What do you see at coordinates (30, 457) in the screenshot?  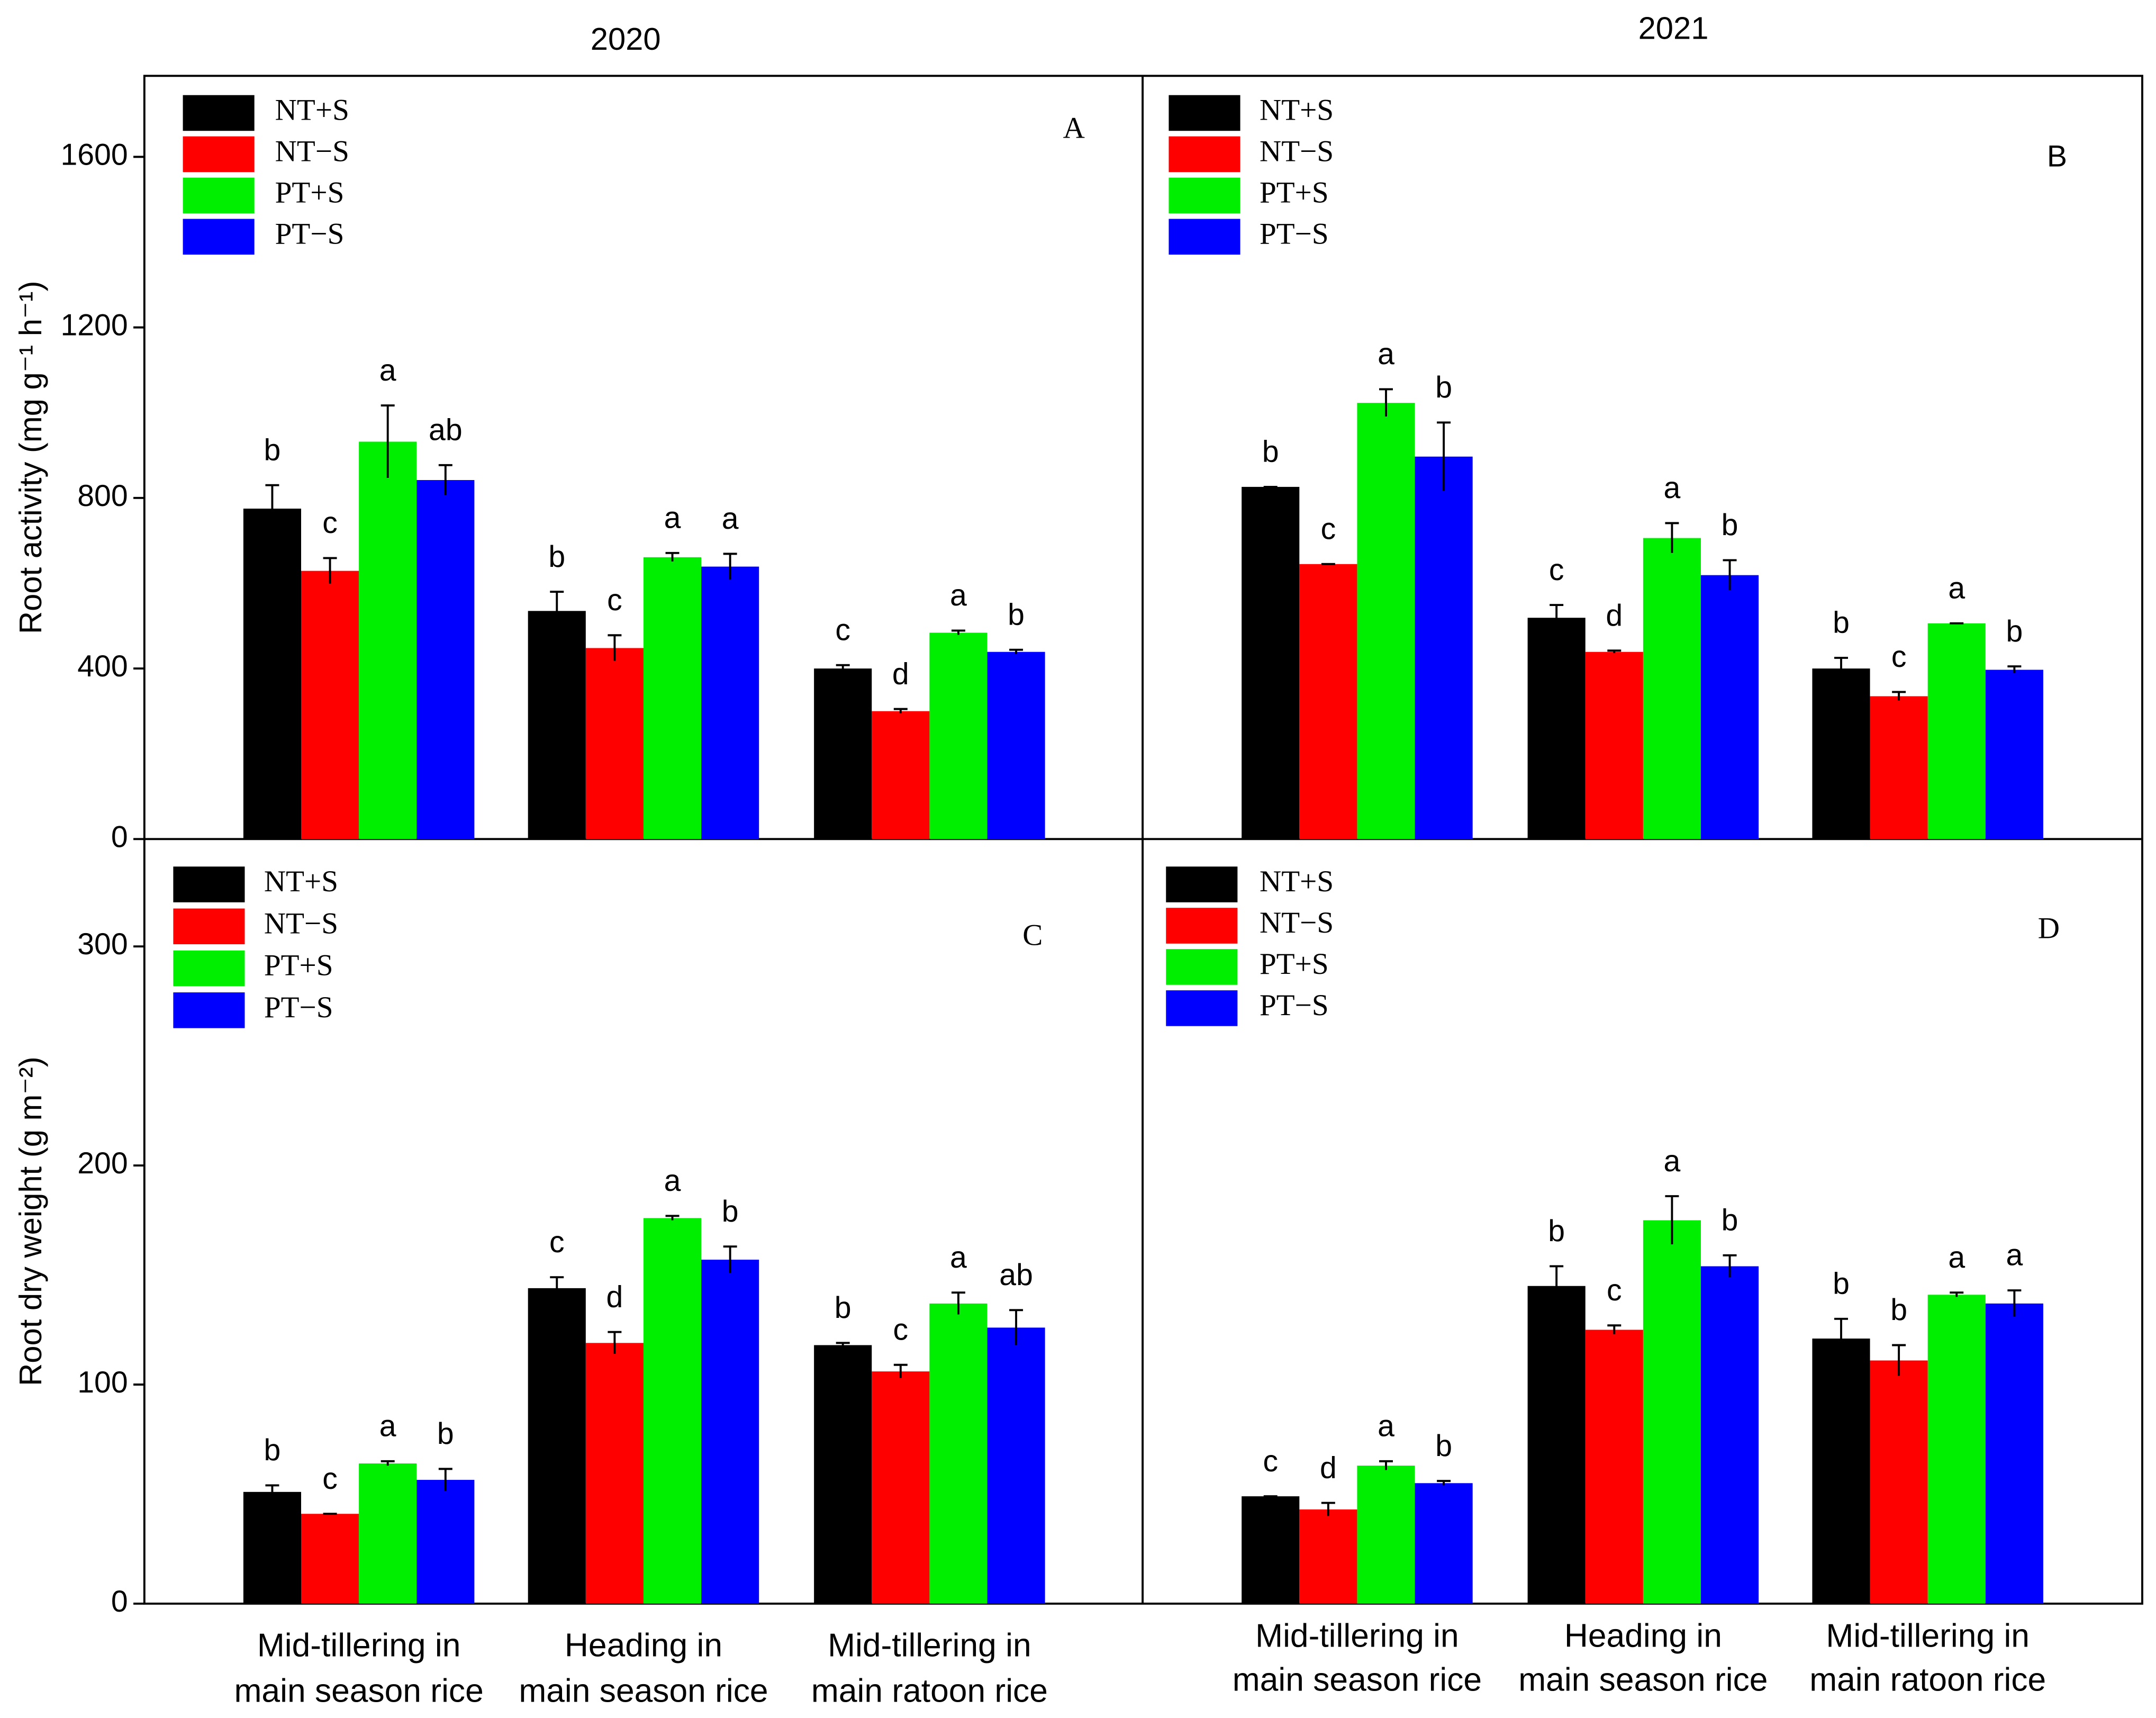 I see `y-axis-label: Root activity (mg g⁻¹ h⁻¹)` at bounding box center [30, 457].